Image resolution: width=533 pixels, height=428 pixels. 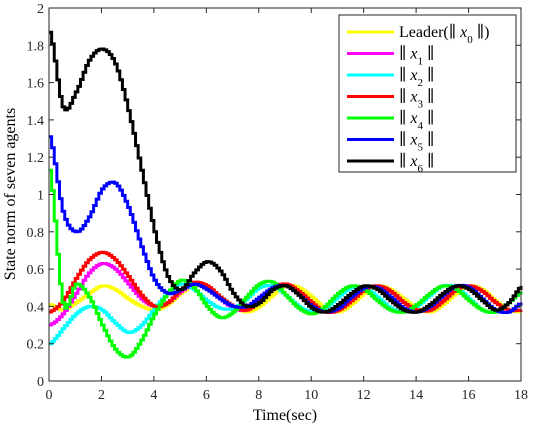 I want to click on y-tick-label: 0, so click(x=40, y=382).